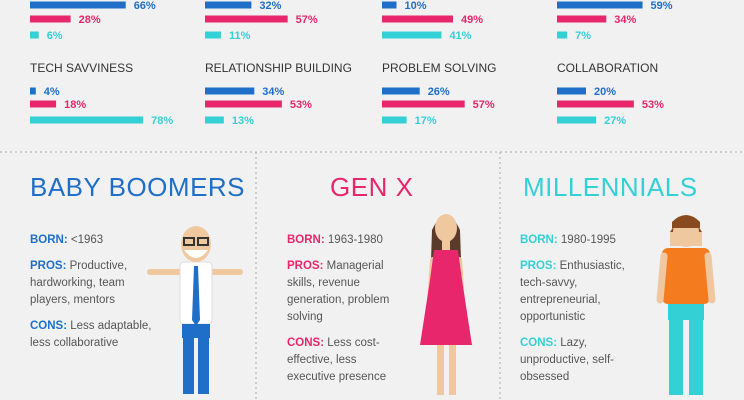  Describe the element at coordinates (567, 360) in the screenshot. I see `field-text: Lazy, unproductive, self-obsessed` at that location.